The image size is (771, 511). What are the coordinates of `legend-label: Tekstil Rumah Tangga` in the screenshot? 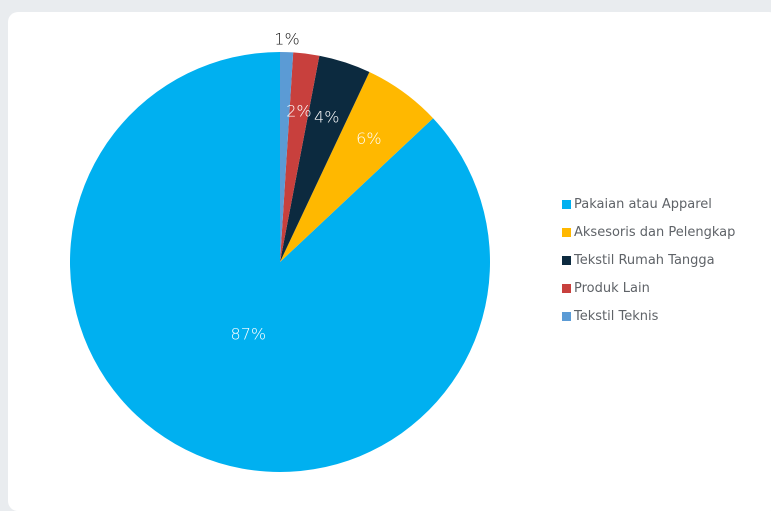 It's located at (644, 260).